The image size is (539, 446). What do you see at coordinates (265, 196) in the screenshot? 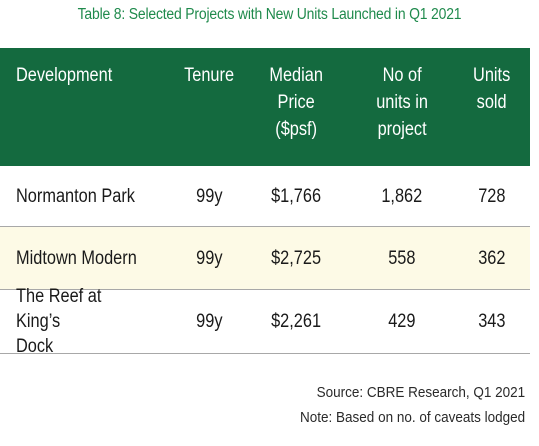
I see `table-row: Normanton Park 99y $1,766 1,862 728` at bounding box center [265, 196].